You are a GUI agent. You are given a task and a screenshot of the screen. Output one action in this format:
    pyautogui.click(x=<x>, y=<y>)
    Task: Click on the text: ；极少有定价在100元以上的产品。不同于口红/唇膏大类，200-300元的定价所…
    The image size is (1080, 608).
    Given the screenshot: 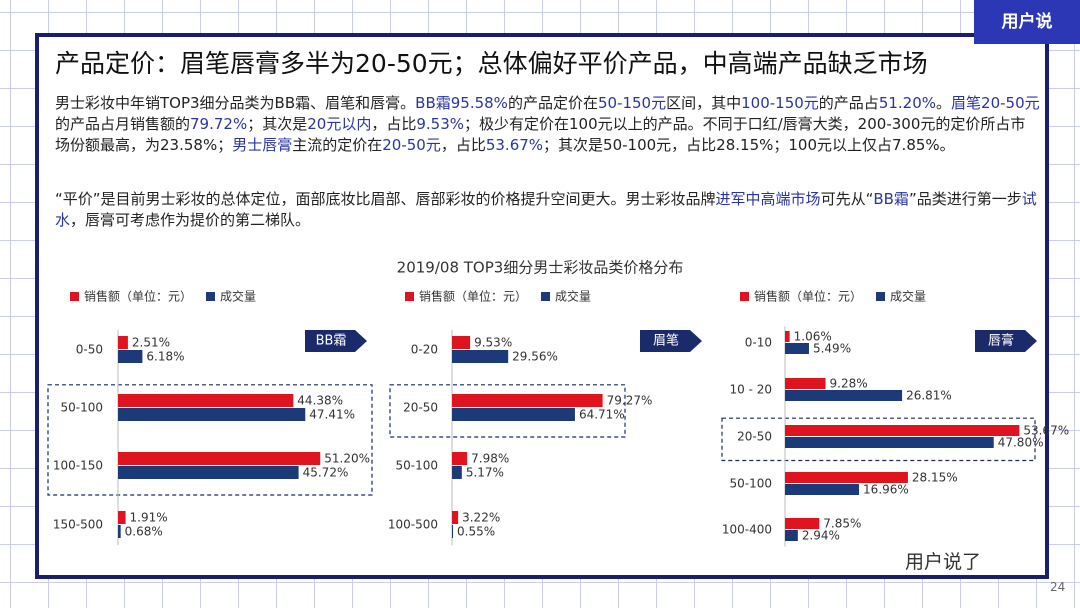 What is the action you would take?
    pyautogui.click(x=540, y=134)
    